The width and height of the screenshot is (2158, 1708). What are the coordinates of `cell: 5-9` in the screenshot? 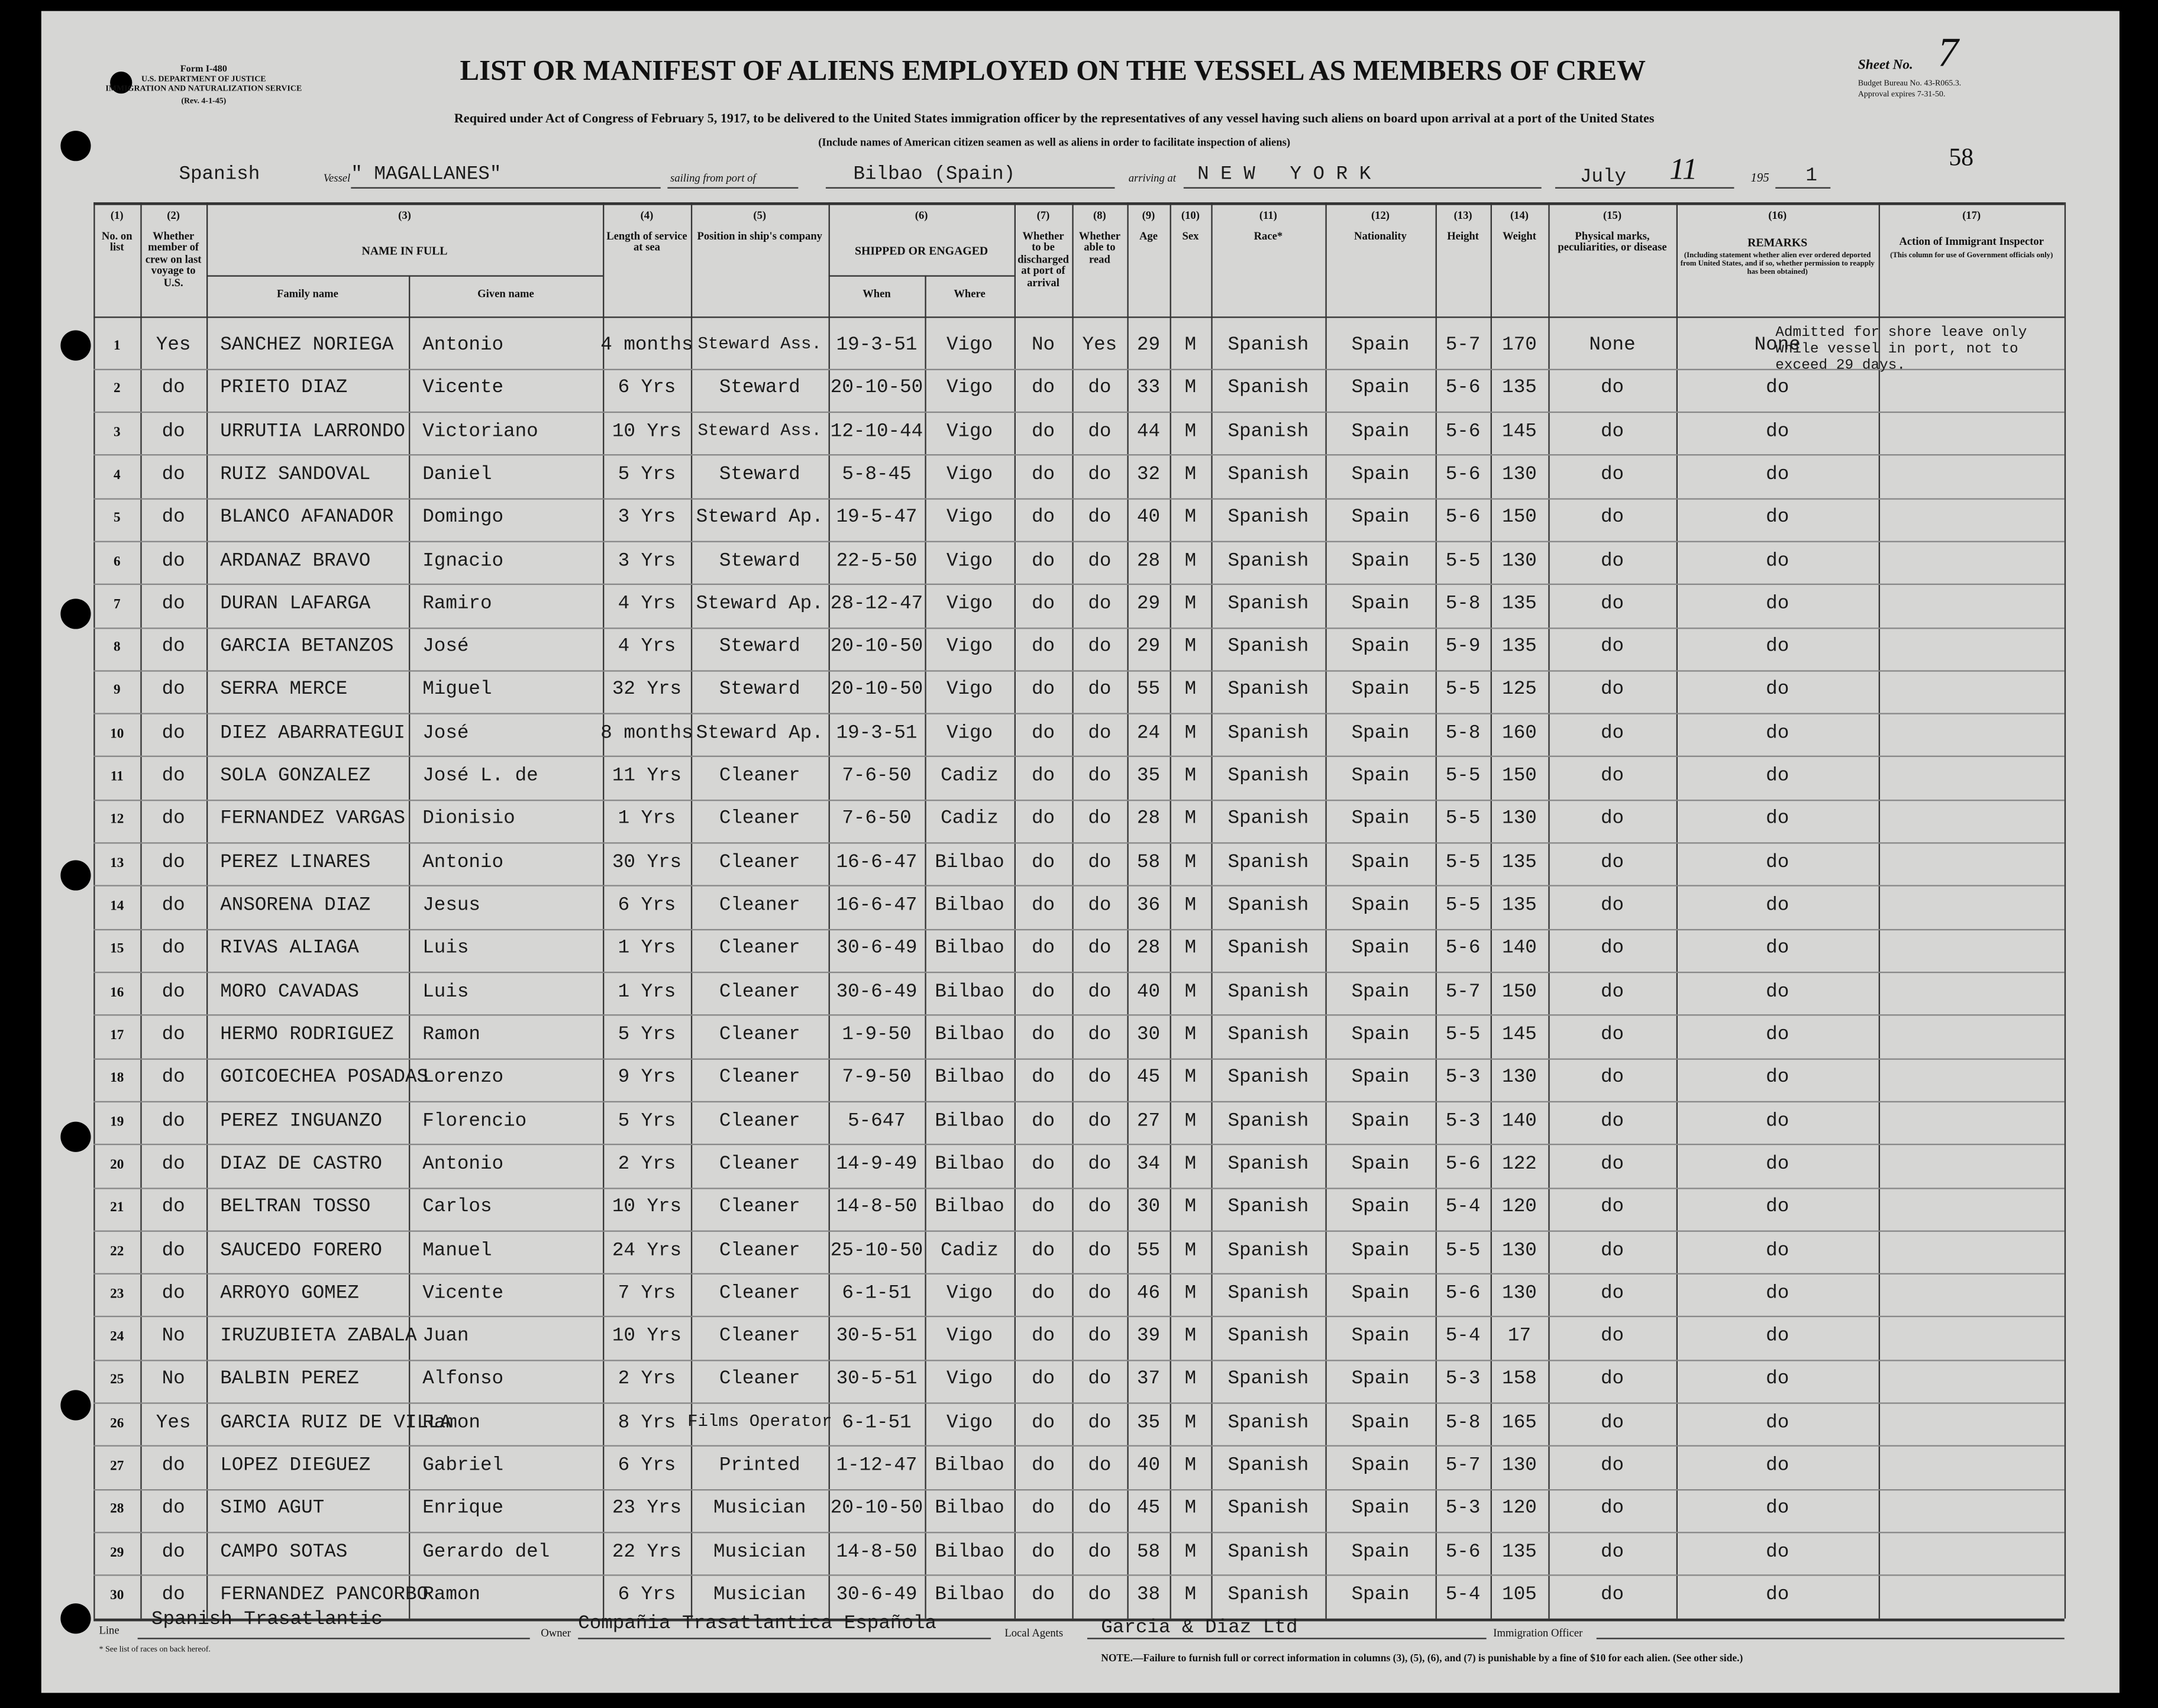 It's located at (1463, 647).